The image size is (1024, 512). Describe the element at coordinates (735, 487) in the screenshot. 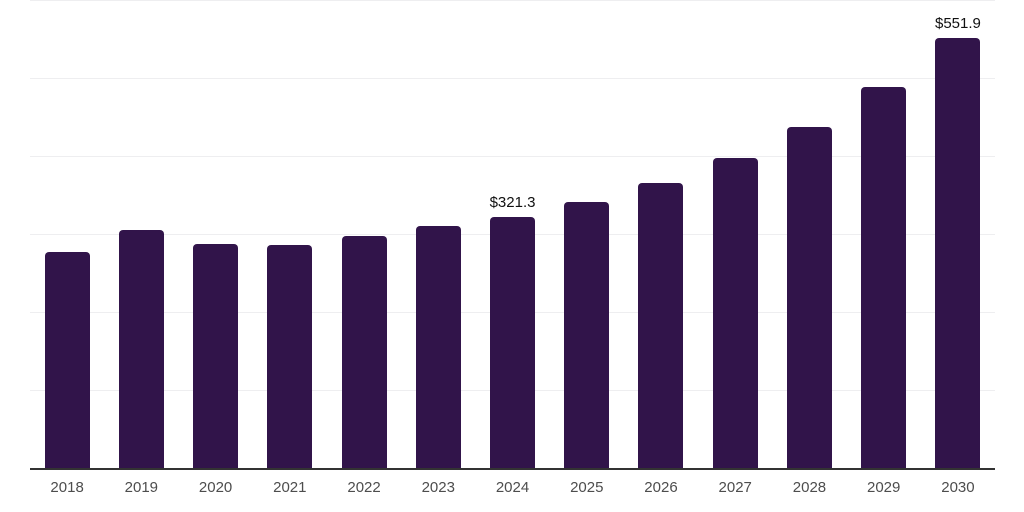

I see `x-tick-label-2027: 2027` at that location.